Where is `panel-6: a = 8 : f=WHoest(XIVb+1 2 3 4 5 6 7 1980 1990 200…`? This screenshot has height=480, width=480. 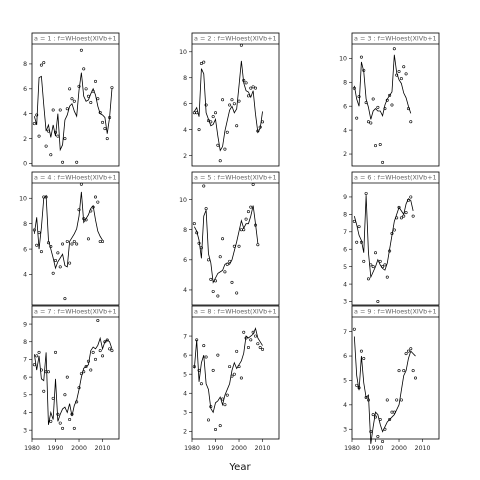 panel-6: a = 8 : f=WHoest(XIVb+1 2 3 4 5 6 7 1980 1990 200… is located at coordinates (231, 378).